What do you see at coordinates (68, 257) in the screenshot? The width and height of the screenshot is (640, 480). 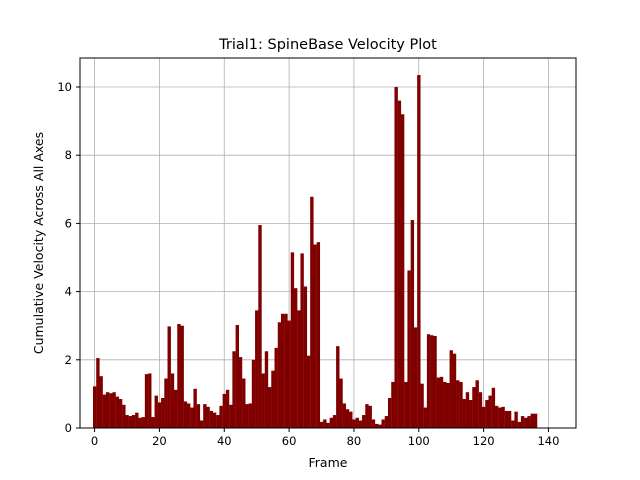 I see `y-axis-ticks: 0 2 4 6 8 10` at bounding box center [68, 257].